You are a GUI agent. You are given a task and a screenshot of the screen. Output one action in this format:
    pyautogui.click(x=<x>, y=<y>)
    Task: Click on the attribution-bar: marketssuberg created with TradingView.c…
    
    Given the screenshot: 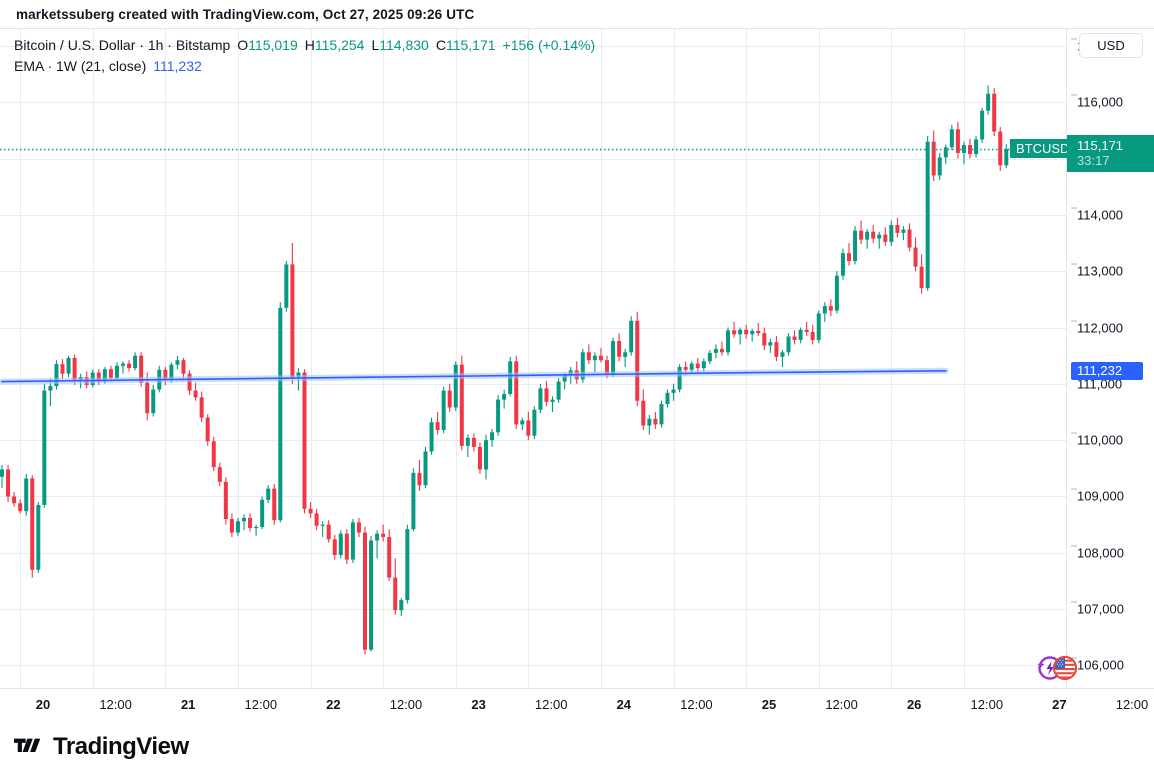 What is the action you would take?
    pyautogui.click(x=577, y=14)
    